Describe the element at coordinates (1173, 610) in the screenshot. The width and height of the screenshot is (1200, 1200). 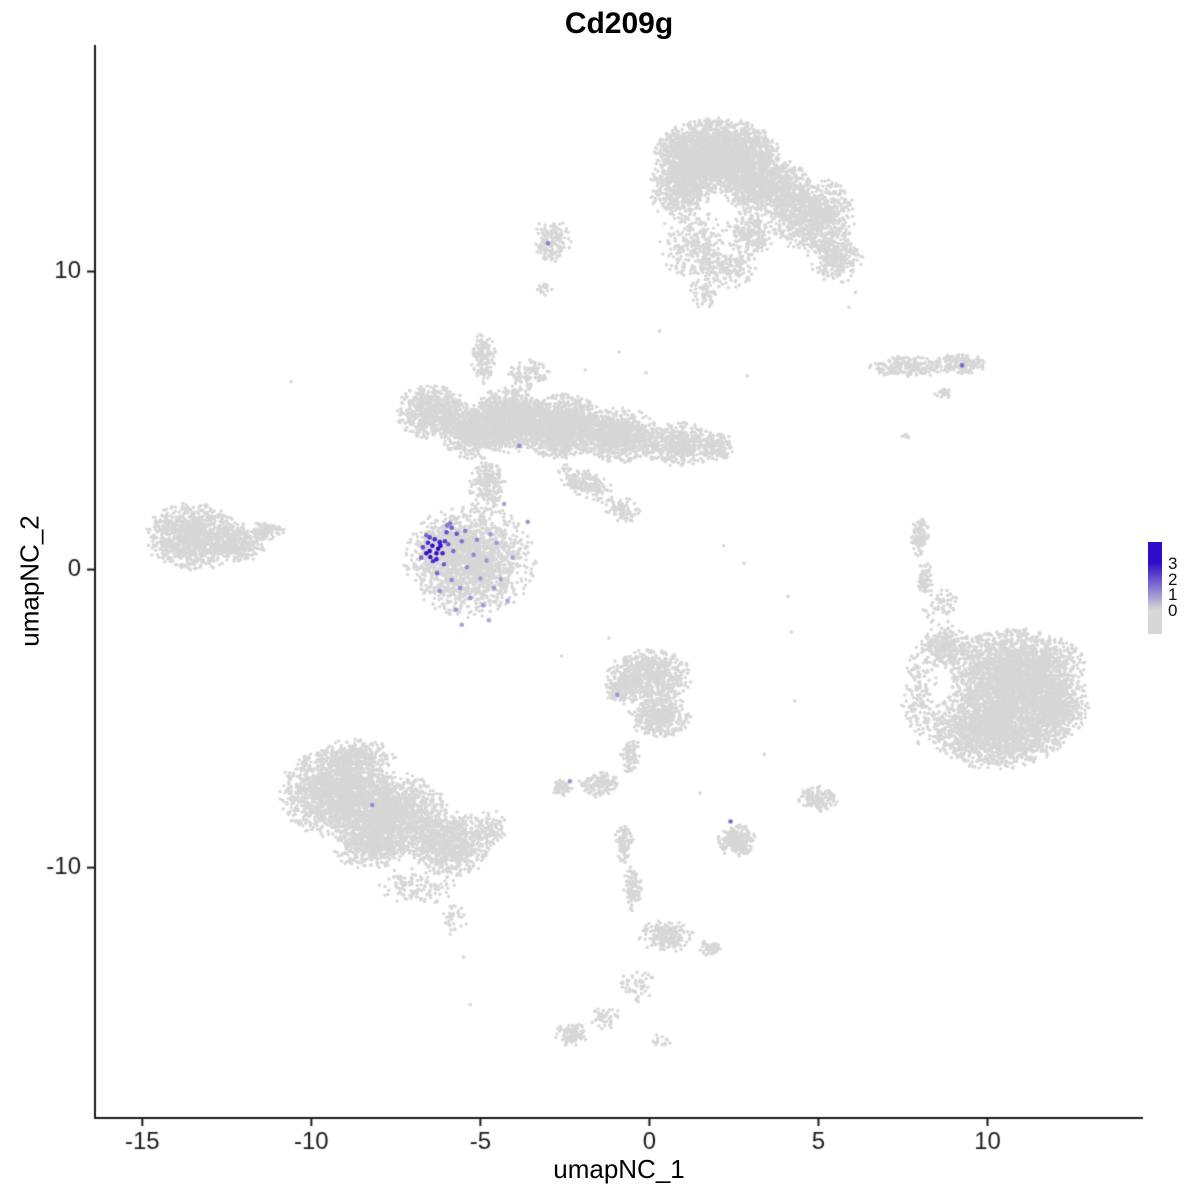
I see `legend-tick-label: 0` at that location.